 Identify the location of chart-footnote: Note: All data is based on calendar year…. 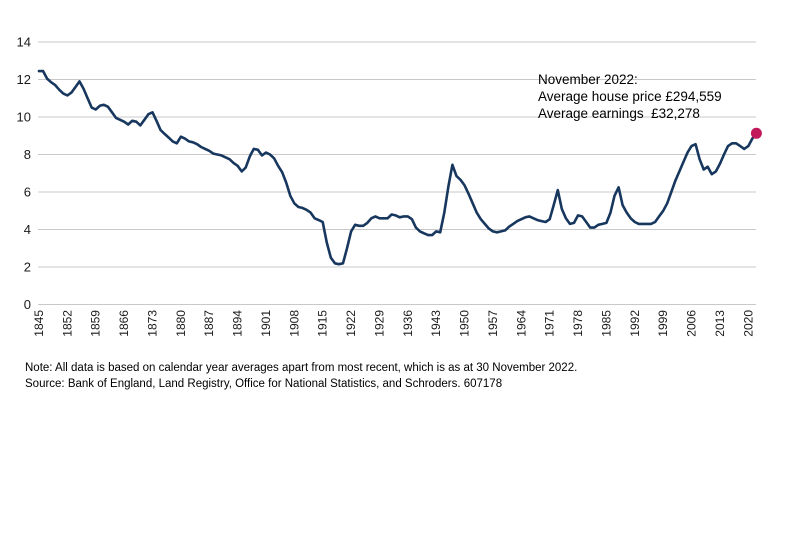
(301, 376).